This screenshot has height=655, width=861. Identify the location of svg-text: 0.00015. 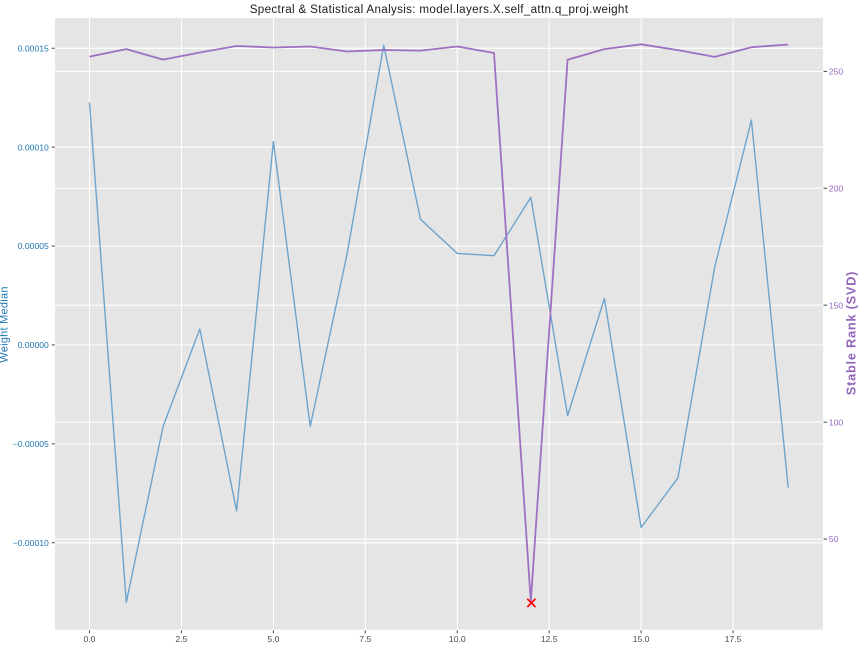
(33, 48).